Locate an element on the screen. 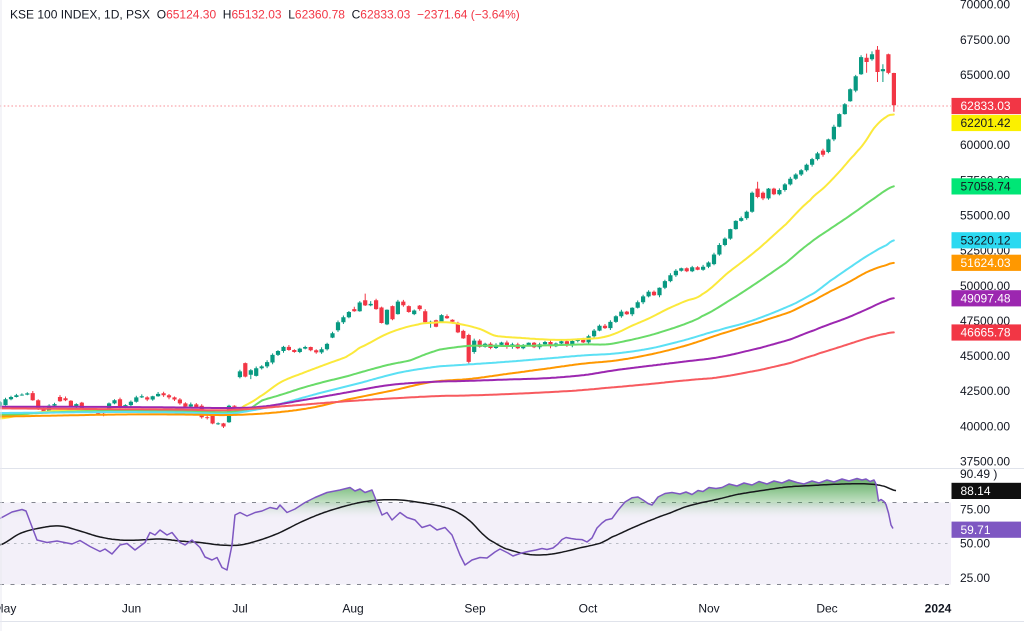  svg-text: 60000.00 is located at coordinates (985, 145).